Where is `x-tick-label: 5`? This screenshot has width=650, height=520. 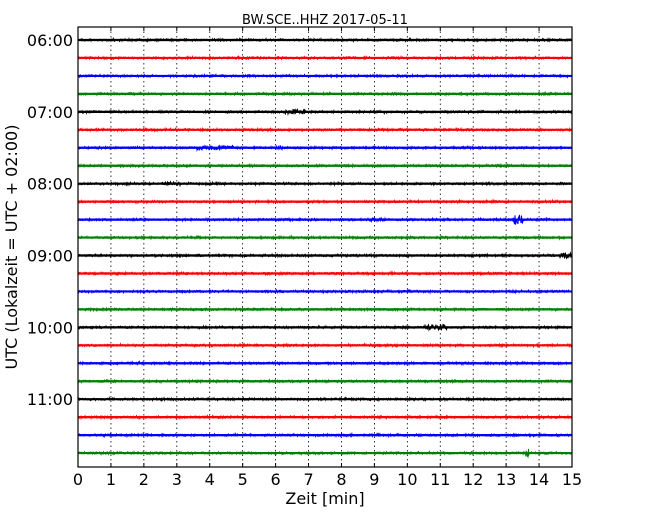
x-tick-label: 5 is located at coordinates (243, 479).